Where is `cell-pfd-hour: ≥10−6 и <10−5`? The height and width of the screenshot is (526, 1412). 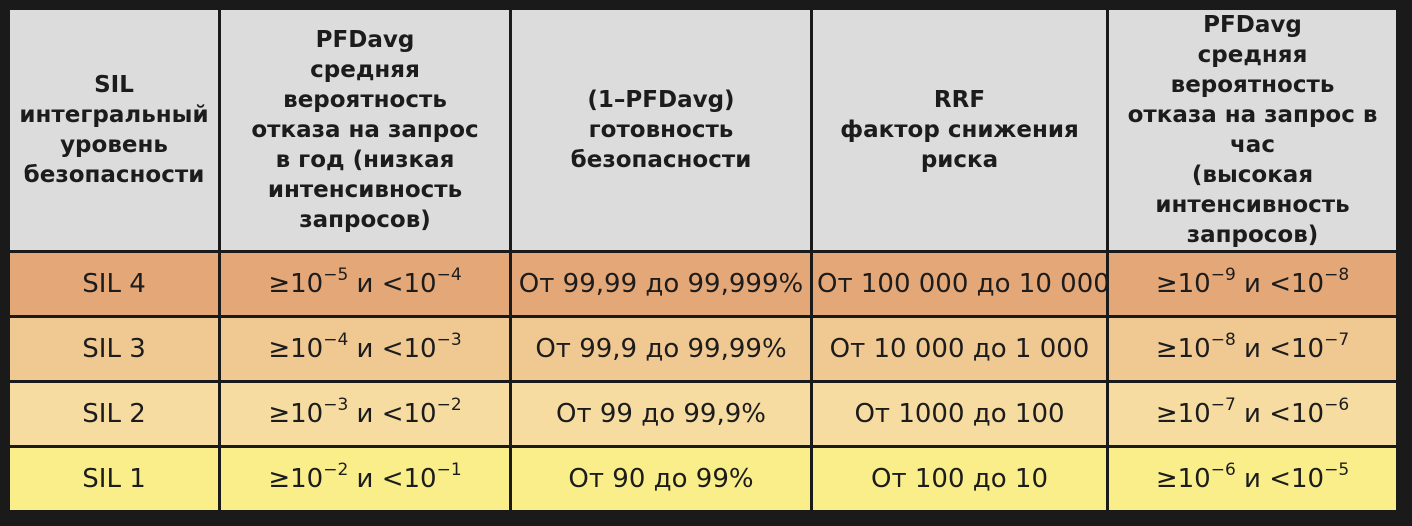 cell-pfd-hour: ≥10−6 и <10−5 is located at coordinates (1252, 479).